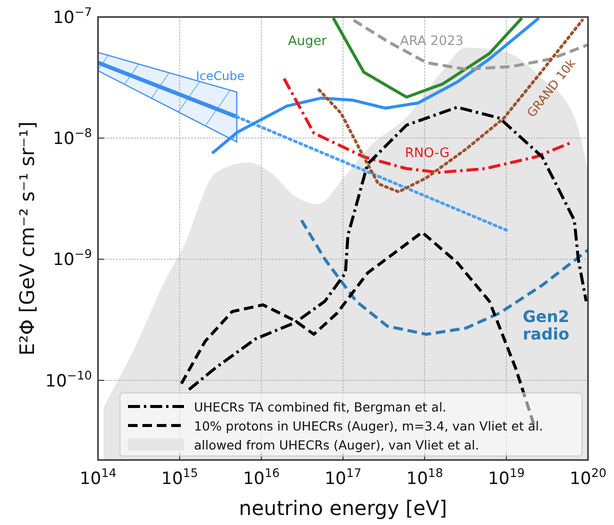 This screenshot has height=525, width=614. What do you see at coordinates (320, 407) in the screenshot?
I see `legend-label: UHECRs TA combined fit, Bergman et al.` at bounding box center [320, 407].